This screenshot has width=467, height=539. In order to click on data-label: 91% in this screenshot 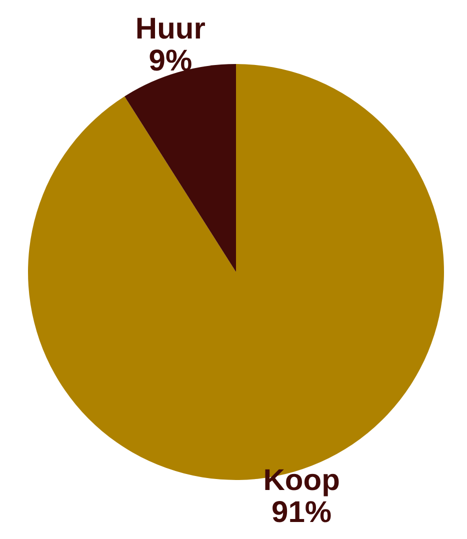, I will do `click(302, 512)`.